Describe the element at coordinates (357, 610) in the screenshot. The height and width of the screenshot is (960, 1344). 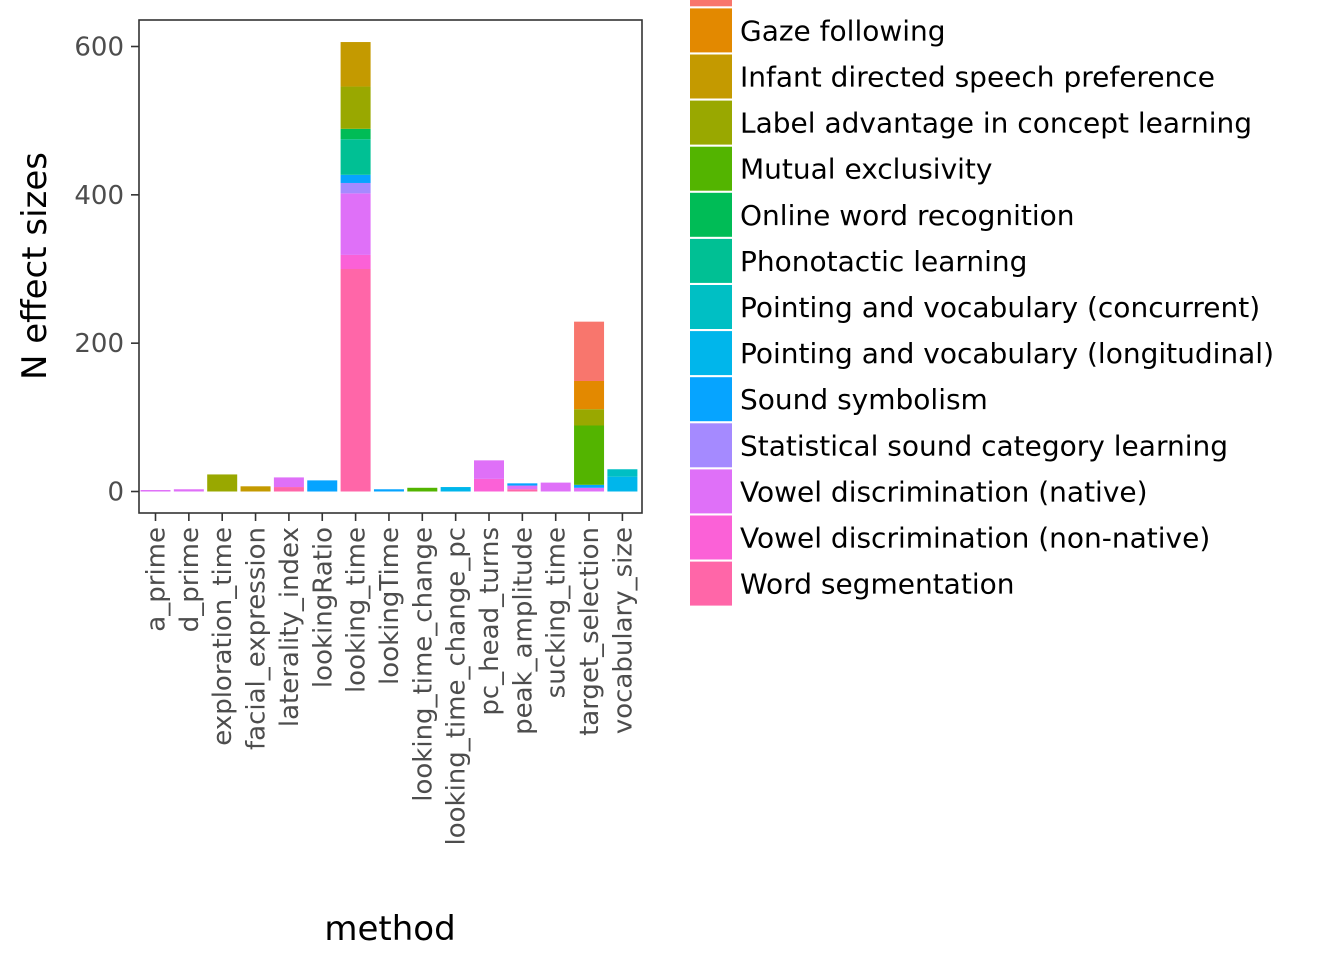
I see `x-tick-label-looking_time: looking_time` at that location.